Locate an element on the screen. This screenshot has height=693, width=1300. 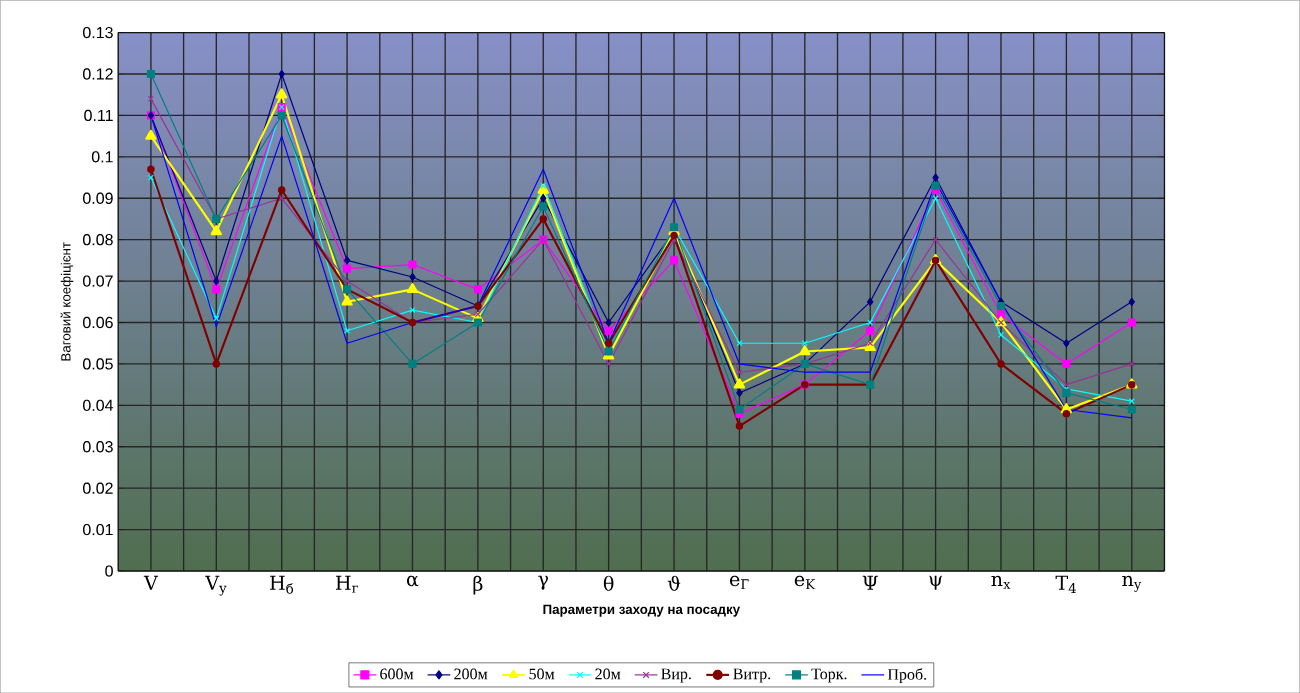
x-tick-label: β is located at coordinates (478, 585).